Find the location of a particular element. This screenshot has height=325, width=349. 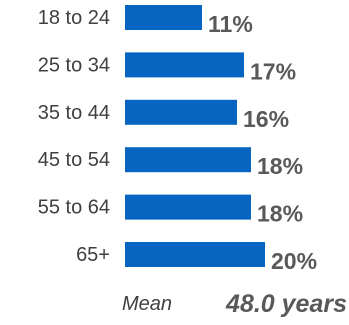

value-label-1: 17% is located at coordinates (273, 71).